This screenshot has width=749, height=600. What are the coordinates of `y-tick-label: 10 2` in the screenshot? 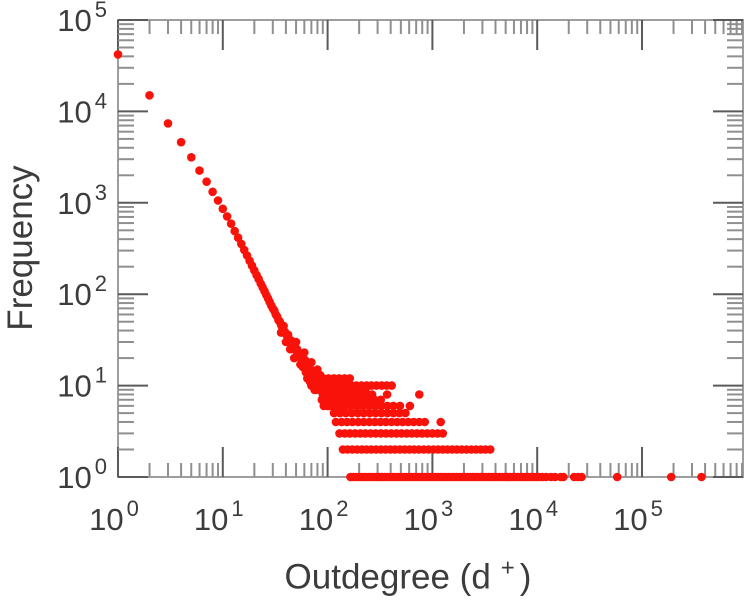 It's located at (82, 291).